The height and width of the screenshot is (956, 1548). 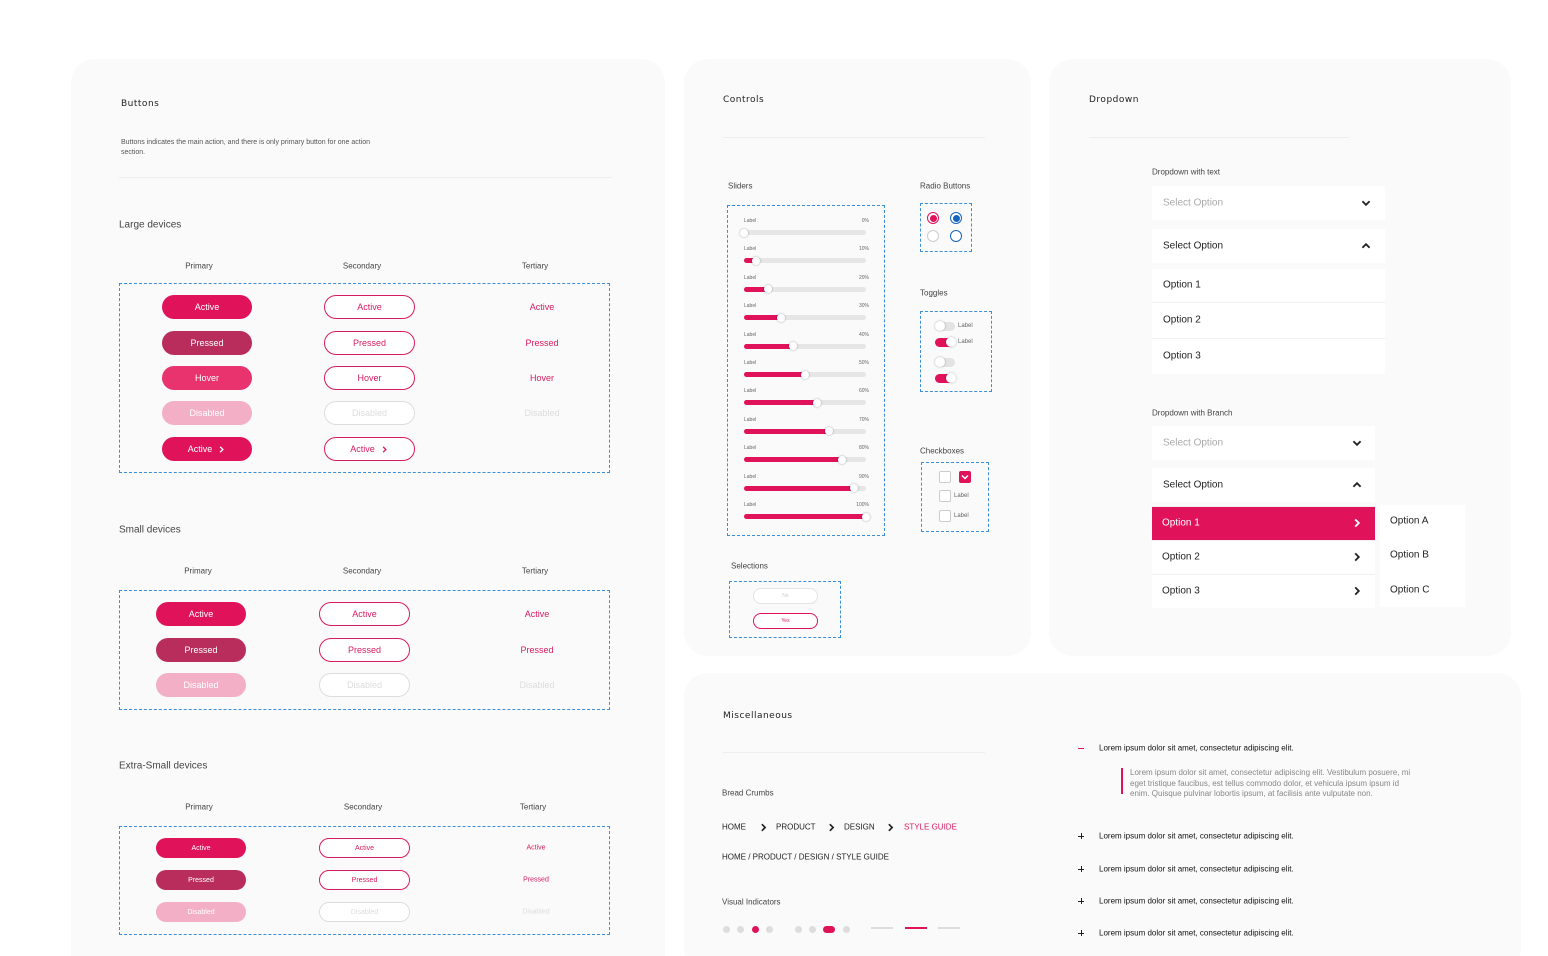 What do you see at coordinates (1410, 590) in the screenshot?
I see `submenu-option: Option C` at bounding box center [1410, 590].